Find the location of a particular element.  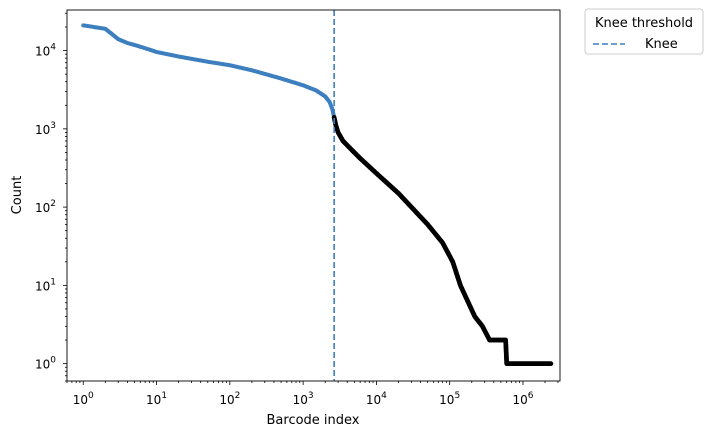

y-axis-ticks: 10⁰ 10¹ 10² 10³ 10⁴ is located at coordinates (51, 197).